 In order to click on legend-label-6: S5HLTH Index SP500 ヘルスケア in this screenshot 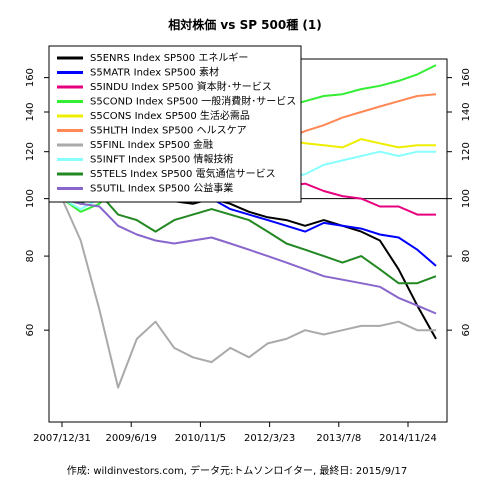, I will do `click(168, 131)`.